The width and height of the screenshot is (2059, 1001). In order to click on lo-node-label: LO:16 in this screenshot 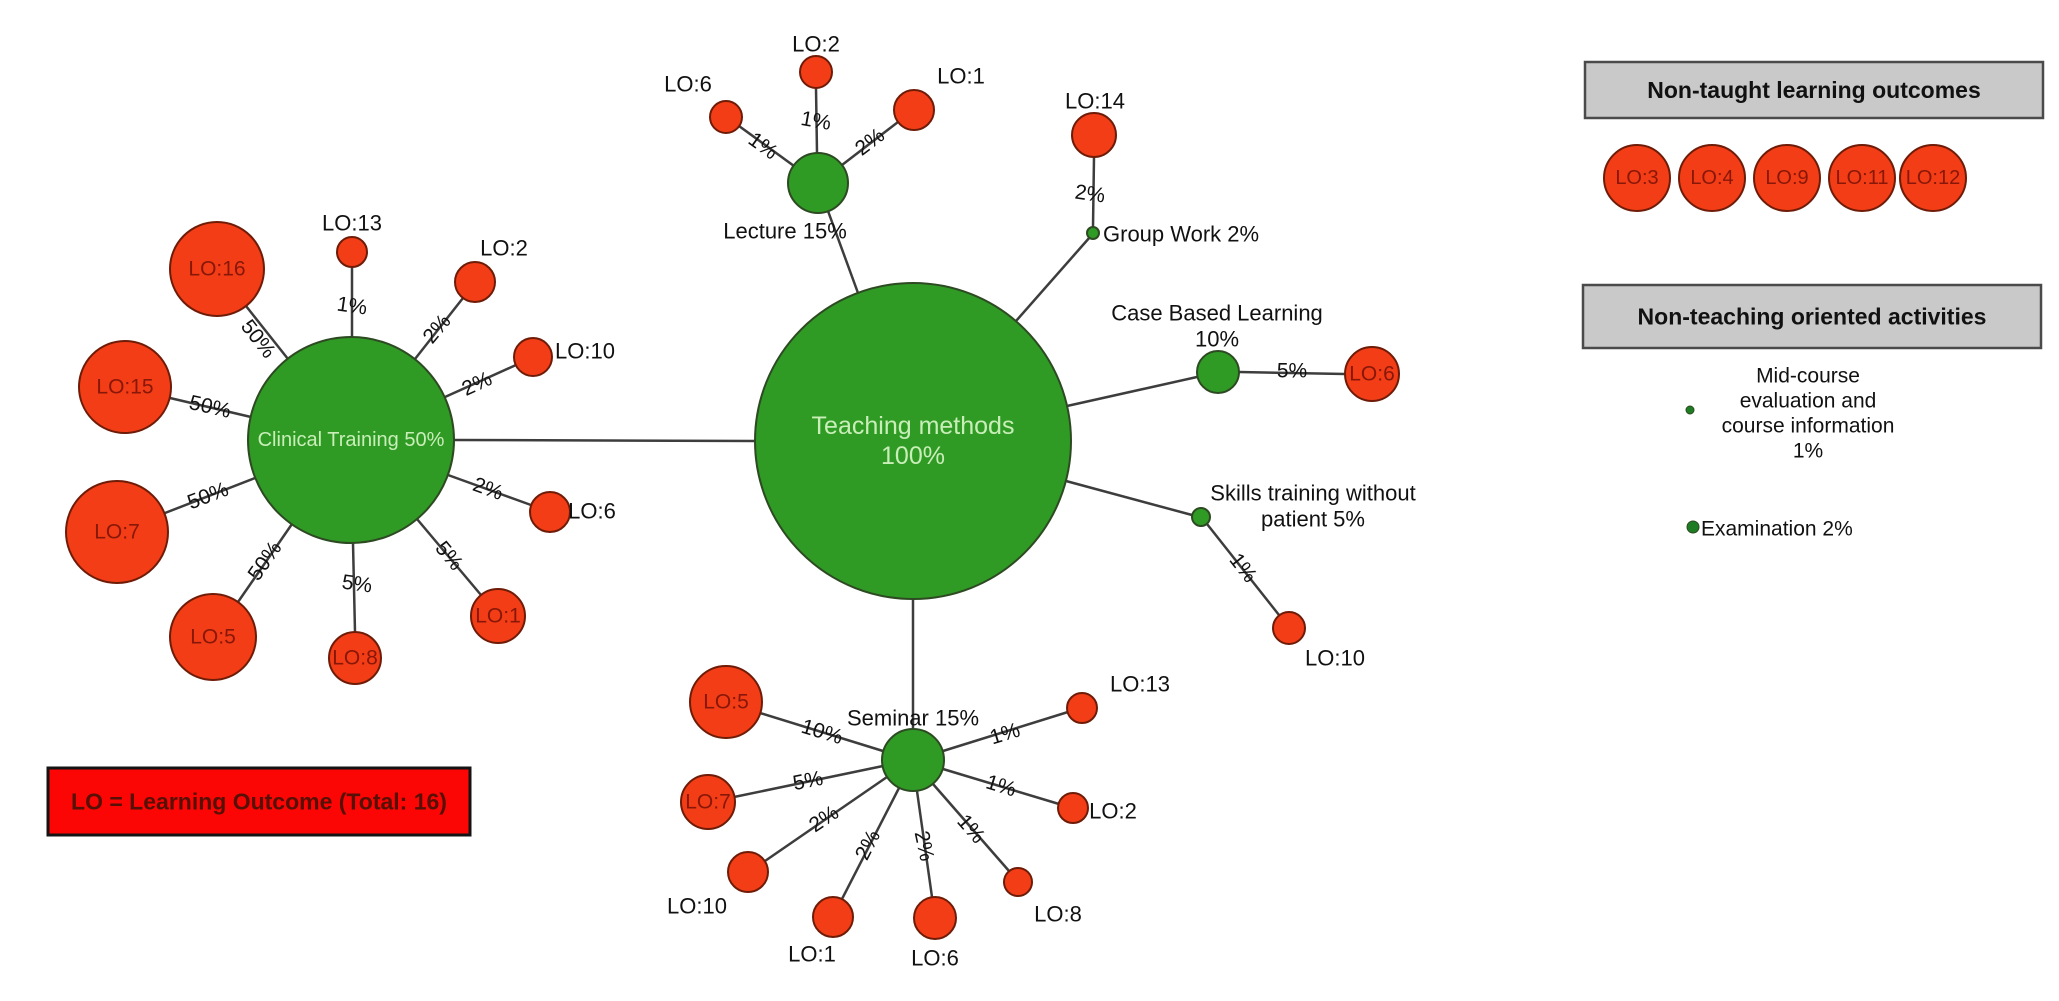, I will do `click(216, 269)`.